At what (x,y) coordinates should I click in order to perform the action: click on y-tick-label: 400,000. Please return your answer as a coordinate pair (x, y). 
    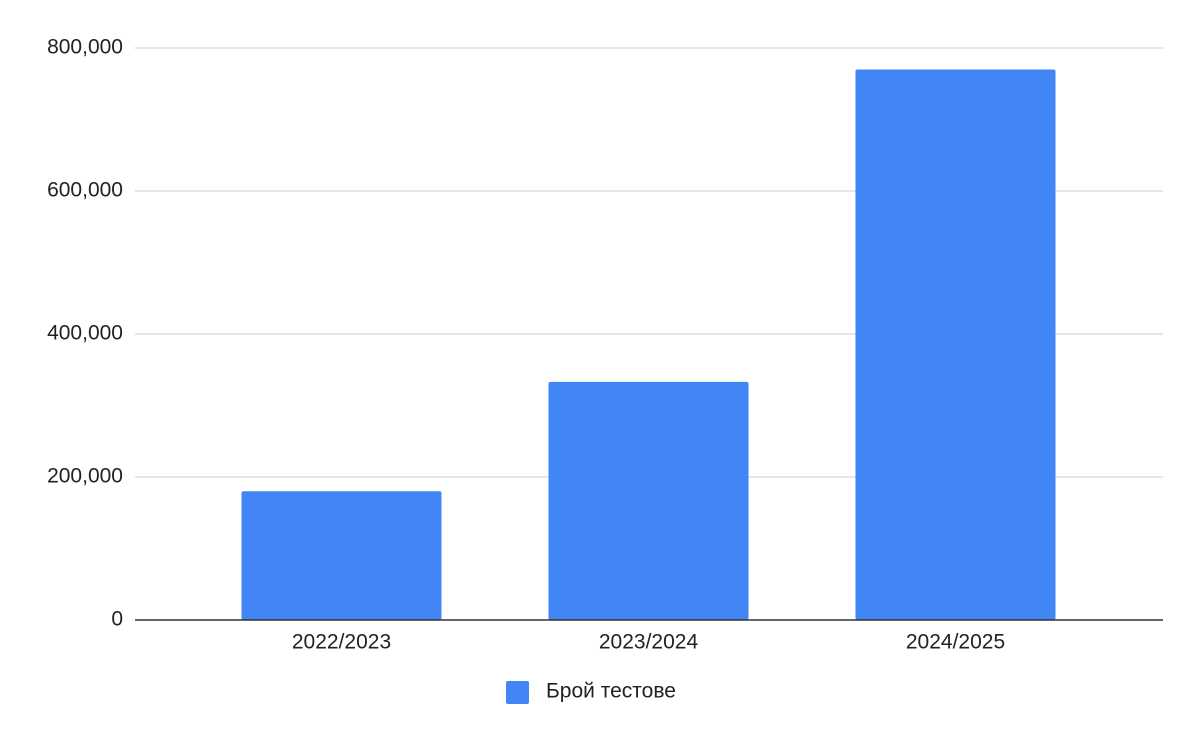
    Looking at the image, I should click on (85, 333).